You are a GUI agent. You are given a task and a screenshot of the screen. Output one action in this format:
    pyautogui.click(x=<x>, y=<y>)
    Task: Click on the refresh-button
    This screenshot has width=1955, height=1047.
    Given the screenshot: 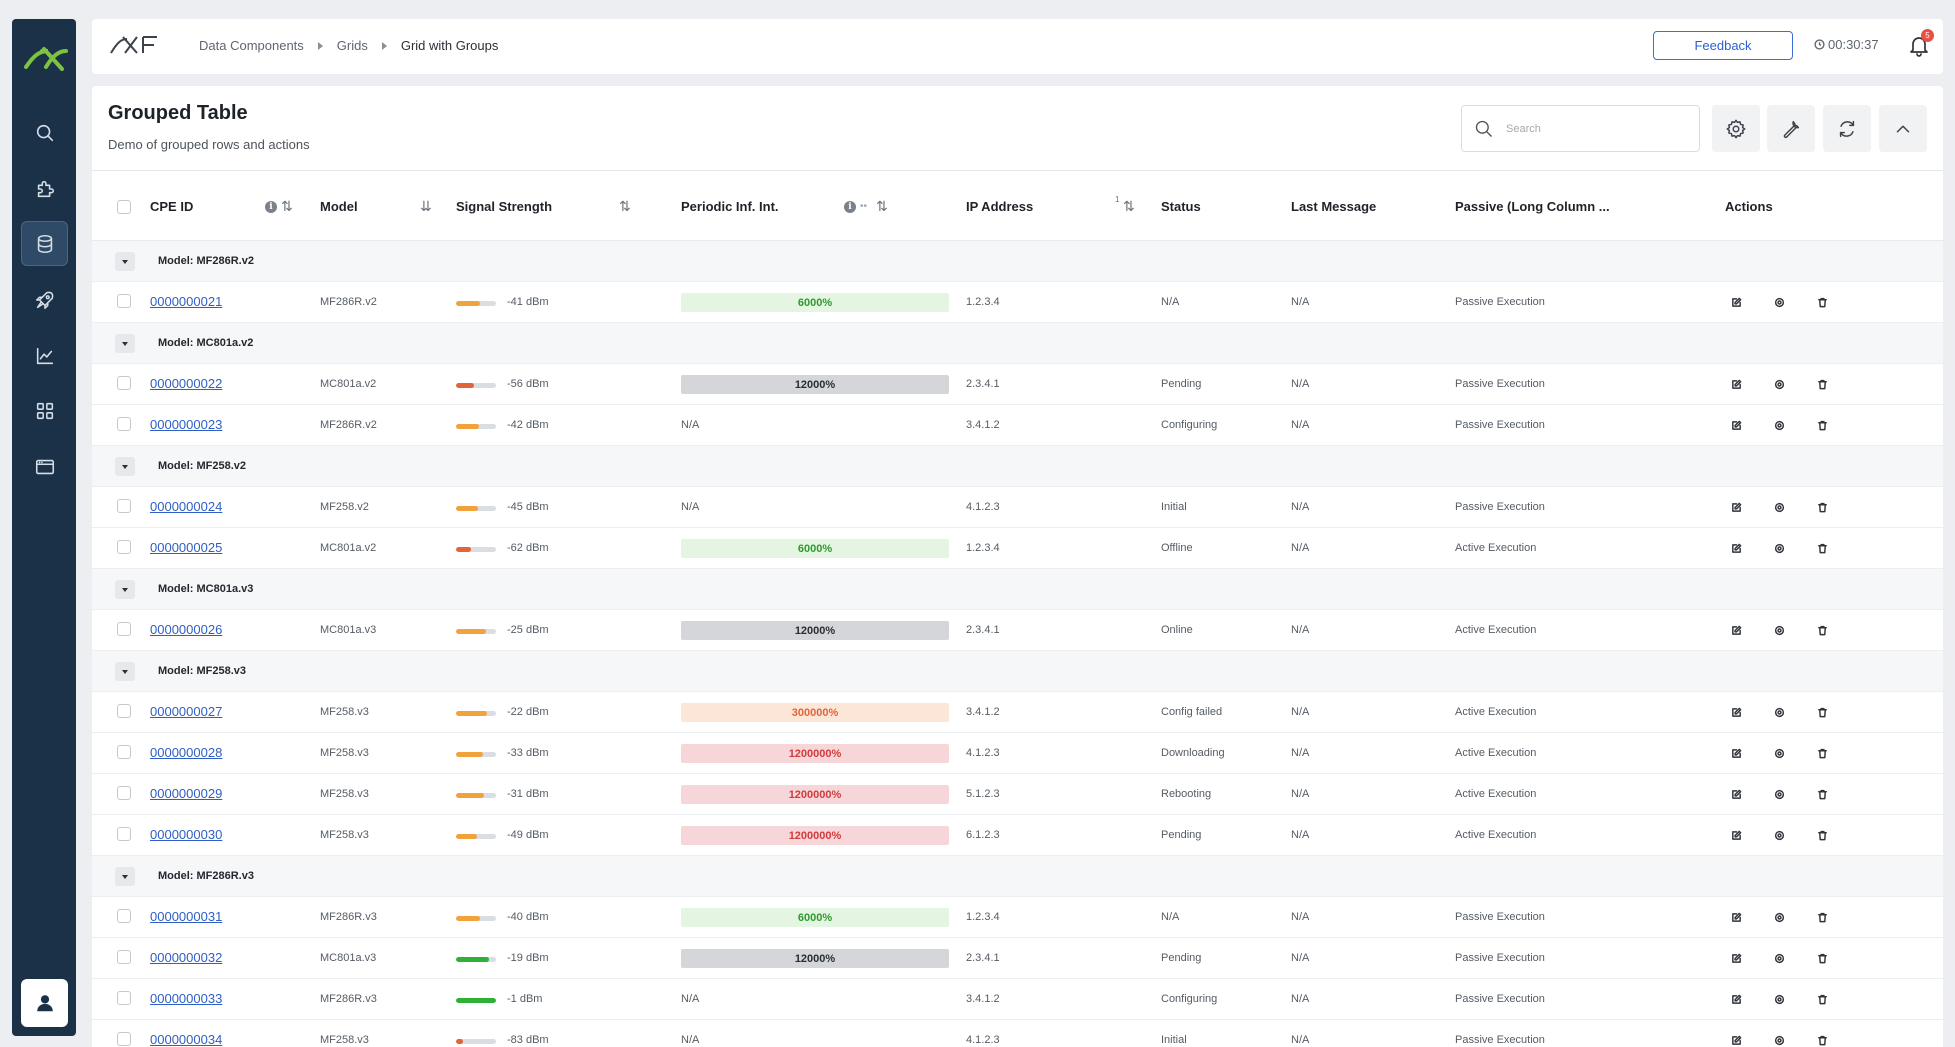 What is the action you would take?
    pyautogui.click(x=1847, y=128)
    